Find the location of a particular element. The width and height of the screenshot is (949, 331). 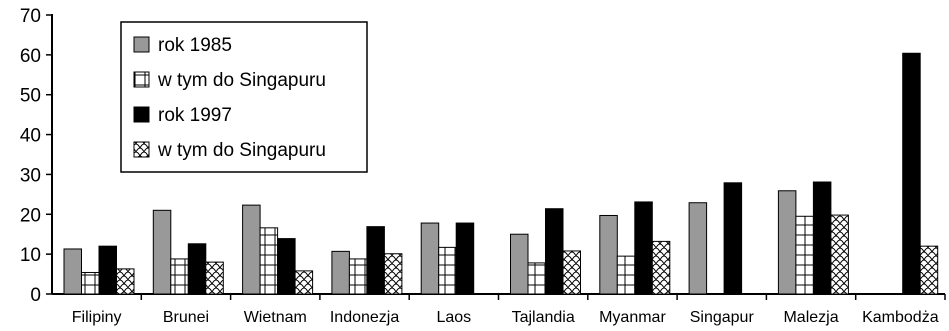

bar-filipiny-s0 is located at coordinates (72, 271).